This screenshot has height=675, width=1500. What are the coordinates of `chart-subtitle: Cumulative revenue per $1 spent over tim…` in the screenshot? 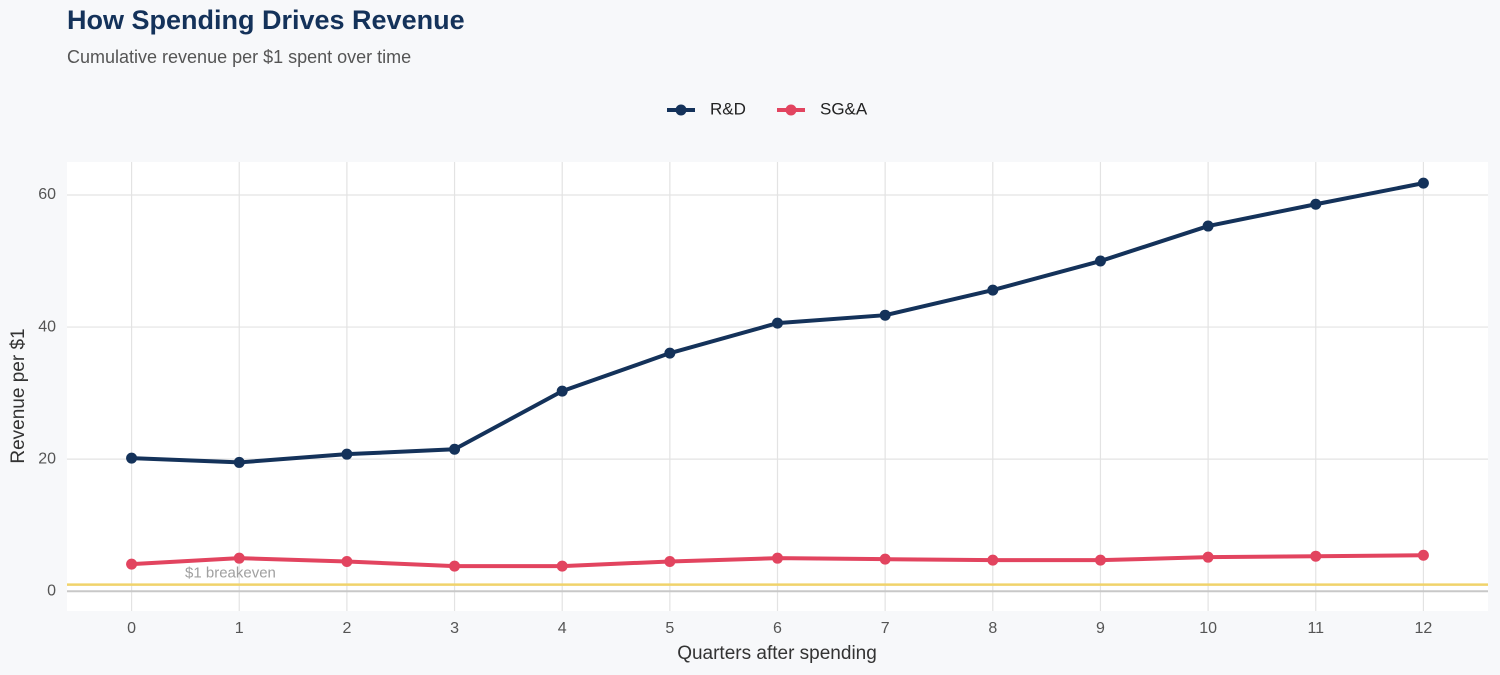 It's located at (239, 57).